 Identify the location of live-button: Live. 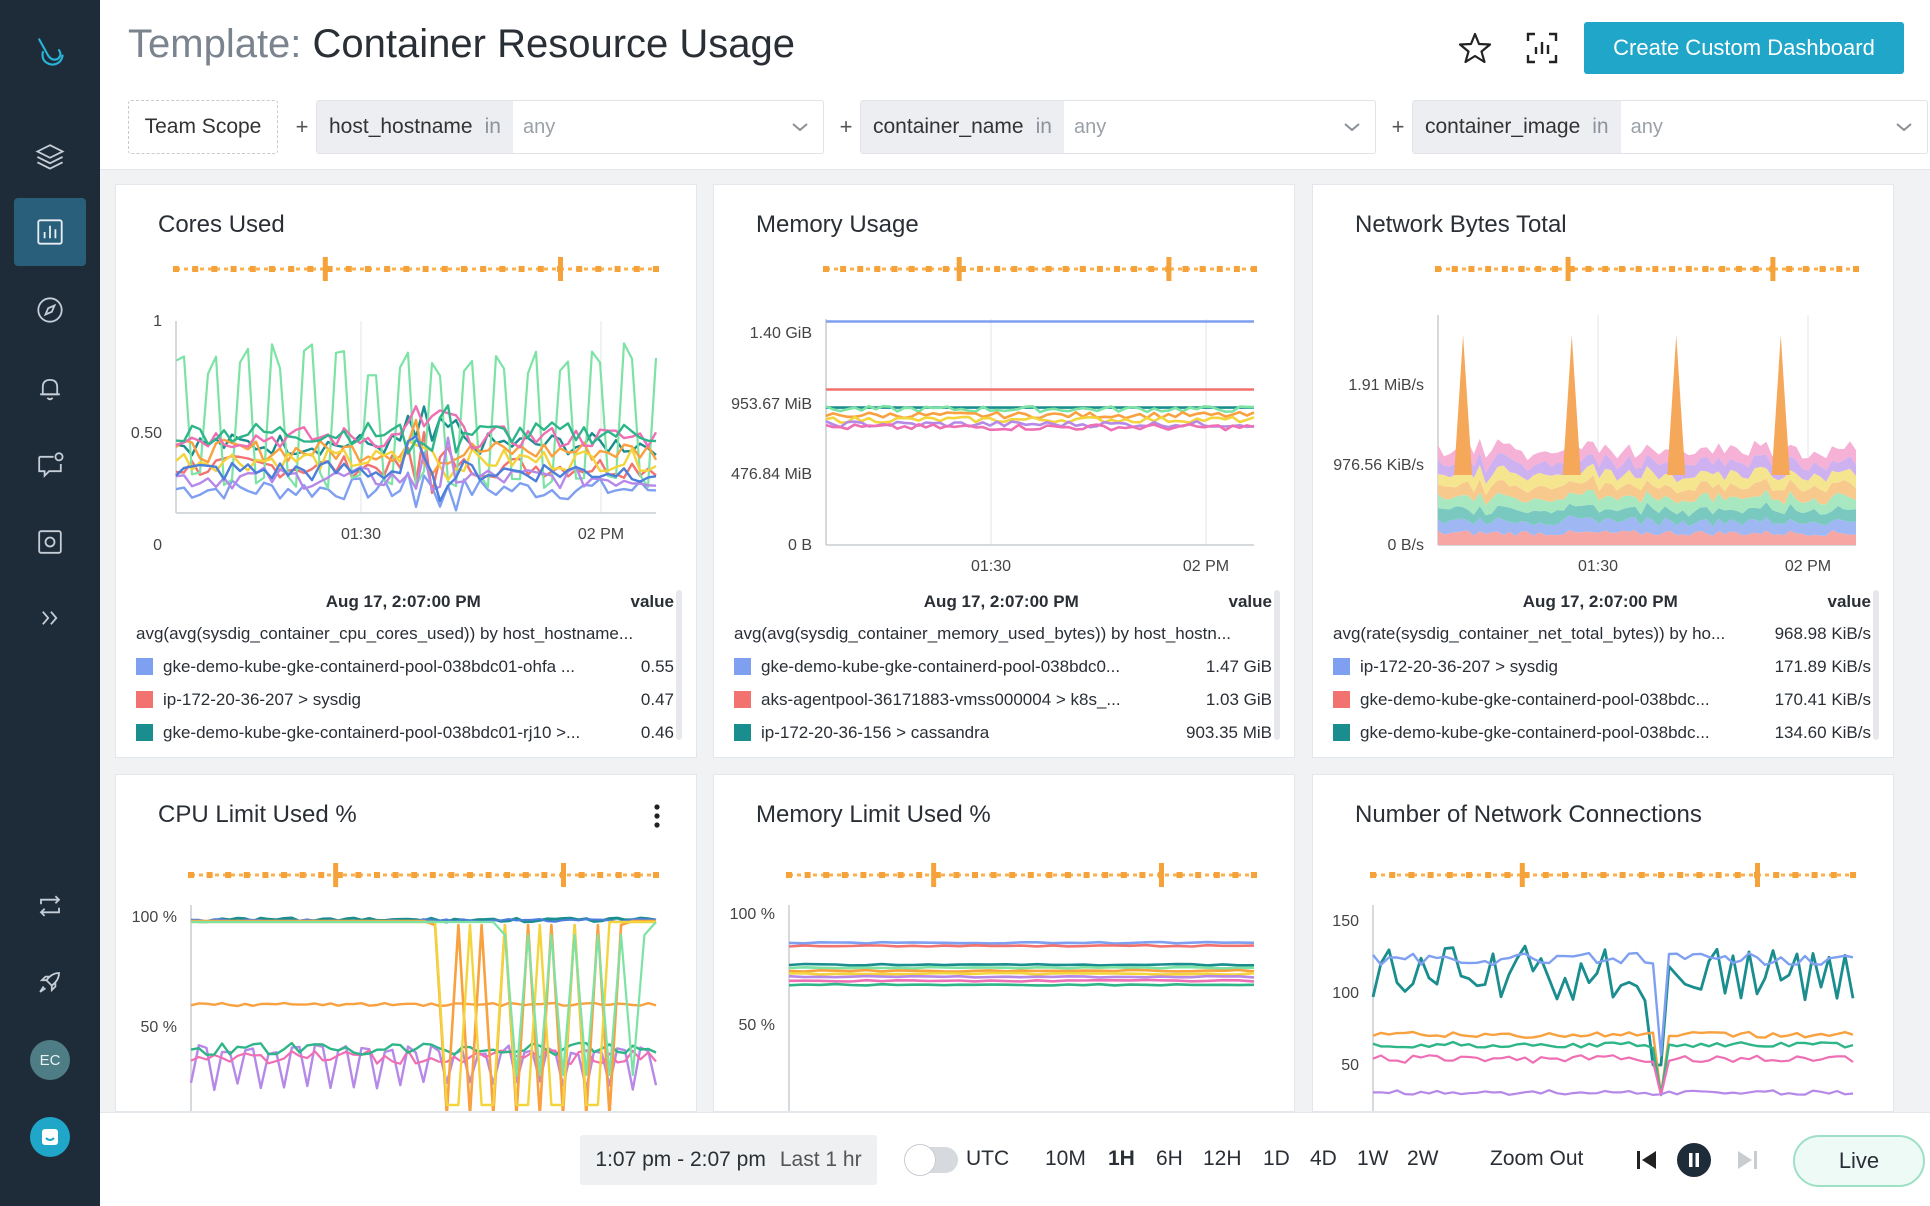
(1859, 1161).